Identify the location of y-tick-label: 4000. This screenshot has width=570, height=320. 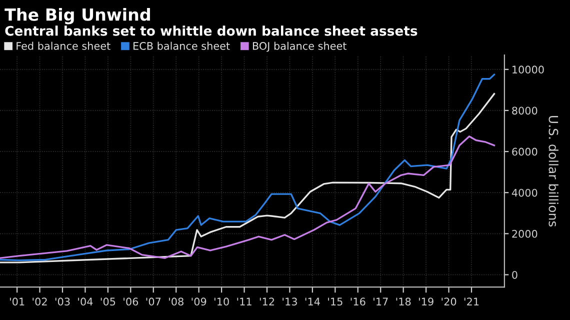
(525, 192).